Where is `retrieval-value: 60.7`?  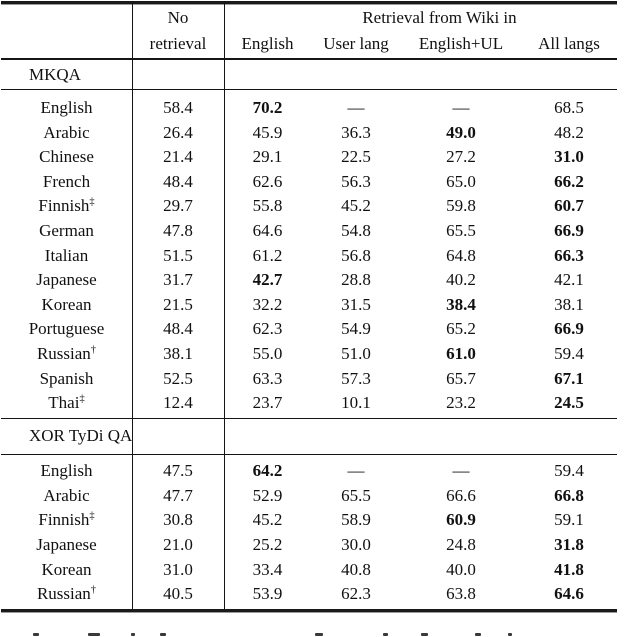 retrieval-value: 60.7 is located at coordinates (569, 206).